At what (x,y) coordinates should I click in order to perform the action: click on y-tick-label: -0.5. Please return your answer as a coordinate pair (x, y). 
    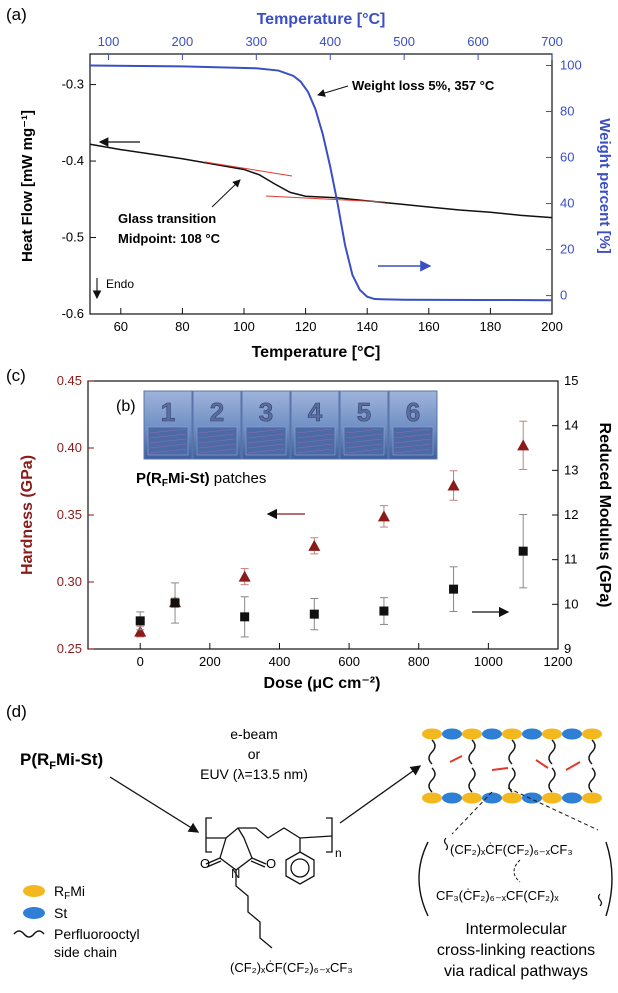
    Looking at the image, I should click on (73, 237).